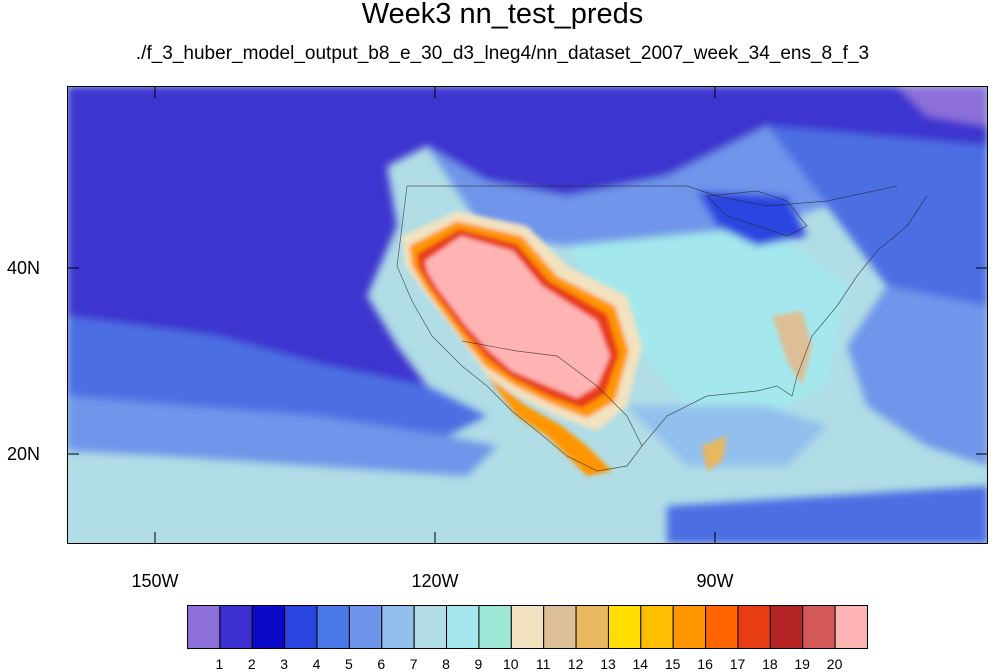 This screenshot has width=1005, height=672. Describe the element at coordinates (517, 317) in the screenshot. I see `field-sw-core` at that location.